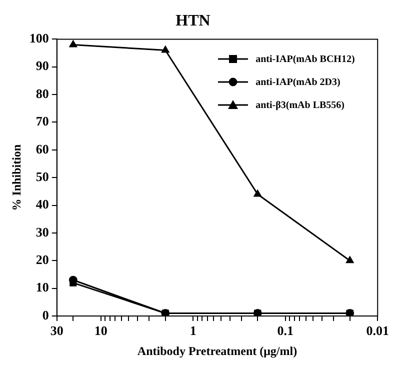  What do you see at coordinates (101, 330) in the screenshot?
I see `x-tick-label: 10` at bounding box center [101, 330].